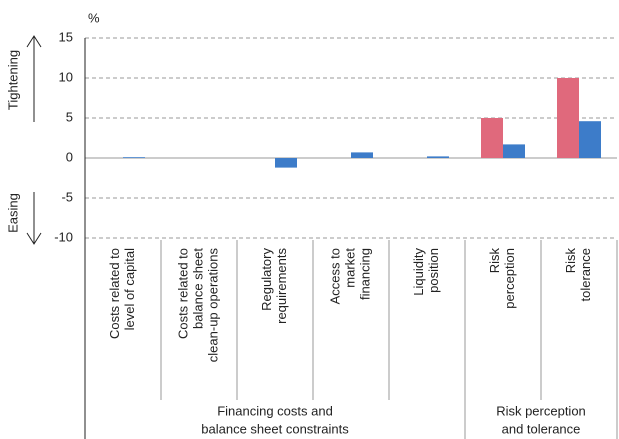  I want to click on x-tick-label: clean-up operations, so click(212, 305).